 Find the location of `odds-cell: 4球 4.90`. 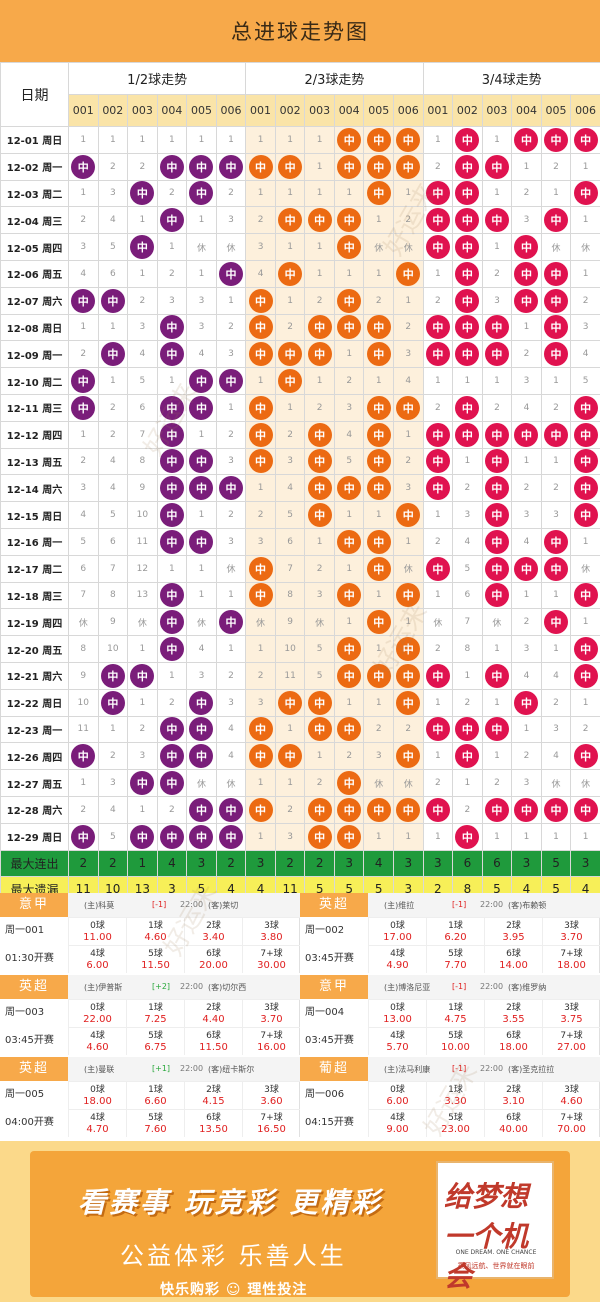

odds-cell: 4球 4.90 is located at coordinates (397, 959).